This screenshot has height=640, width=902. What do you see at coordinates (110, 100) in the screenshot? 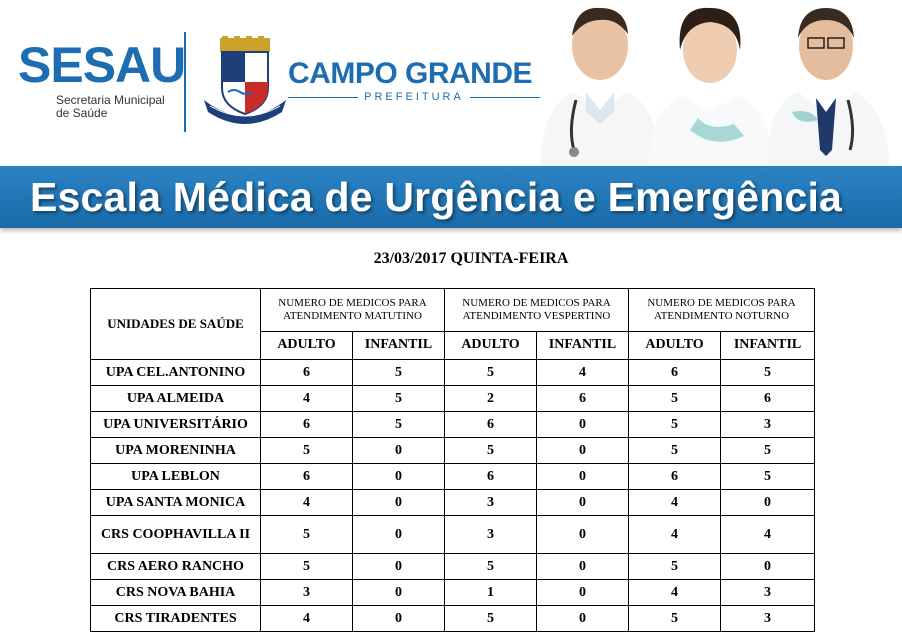
I see `sesau-subtitle-line1: Secretaria Municipal` at bounding box center [110, 100].